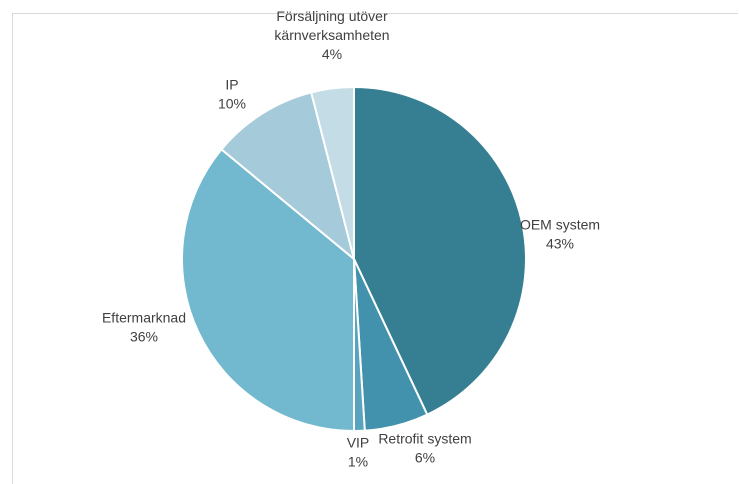  I want to click on label-eftermarknad: Eftermarknad 36%, so click(144, 327).